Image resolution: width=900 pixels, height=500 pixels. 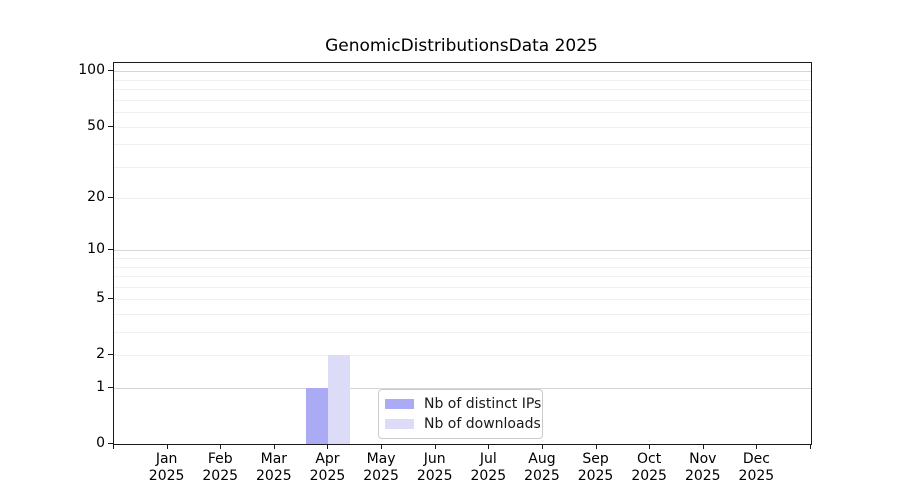 What do you see at coordinates (317, 416) in the screenshot?
I see `bar-distinct-ips` at bounding box center [317, 416].